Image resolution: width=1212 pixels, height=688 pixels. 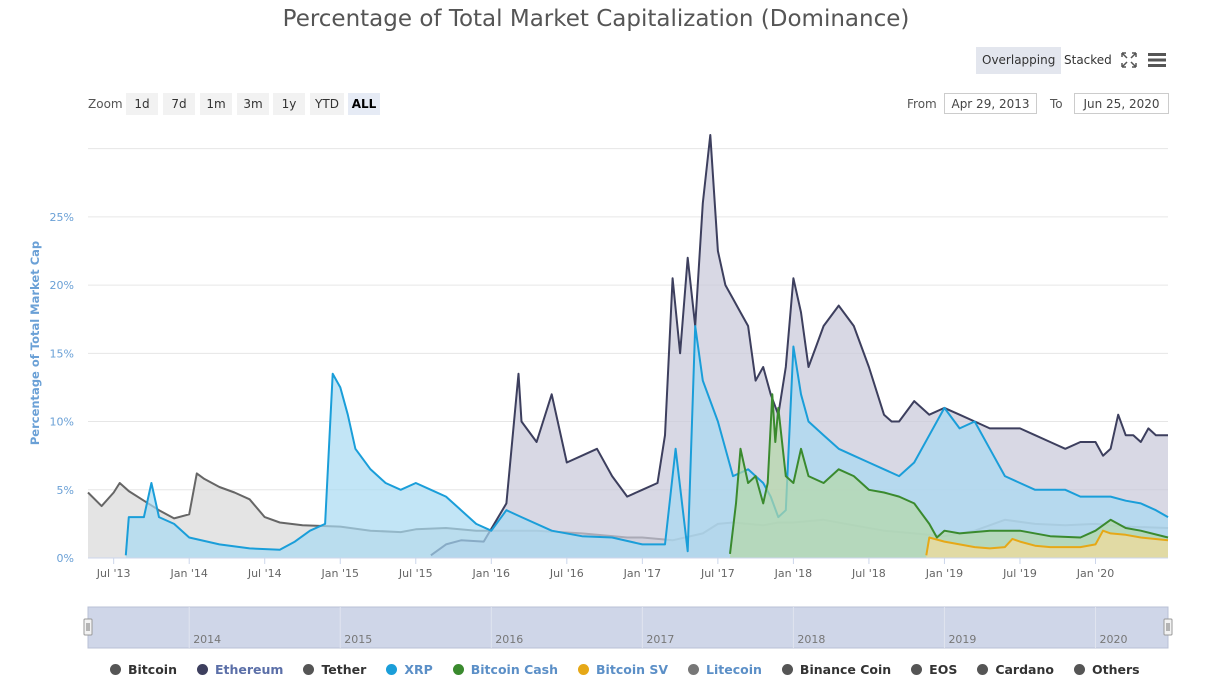 I want to click on navigator-year-label: 2014, so click(x=207, y=639).